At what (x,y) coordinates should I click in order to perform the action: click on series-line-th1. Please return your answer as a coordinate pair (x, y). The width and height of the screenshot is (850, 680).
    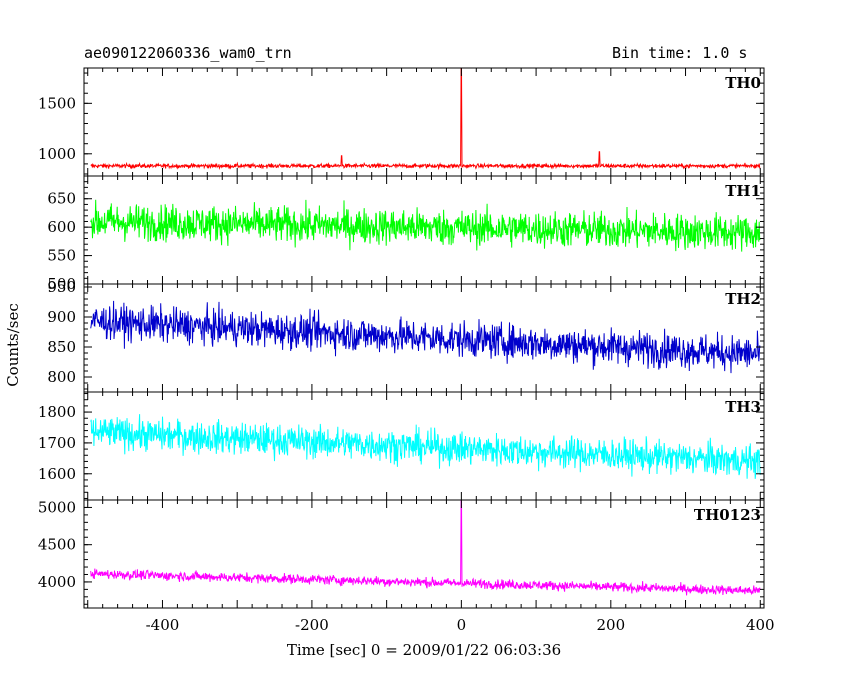
    Looking at the image, I should click on (425, 225).